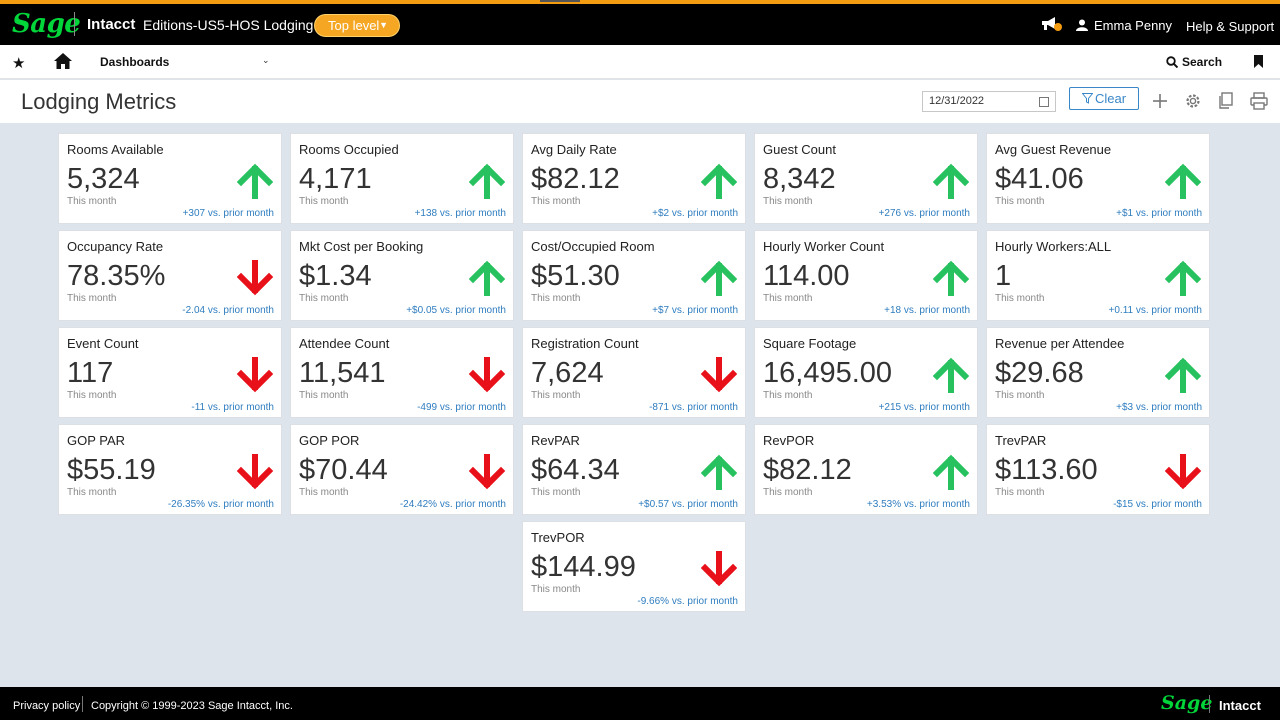 The width and height of the screenshot is (1280, 720). Describe the element at coordinates (574, 149) in the screenshot. I see `metric-title: Avg Daily Rate` at that location.